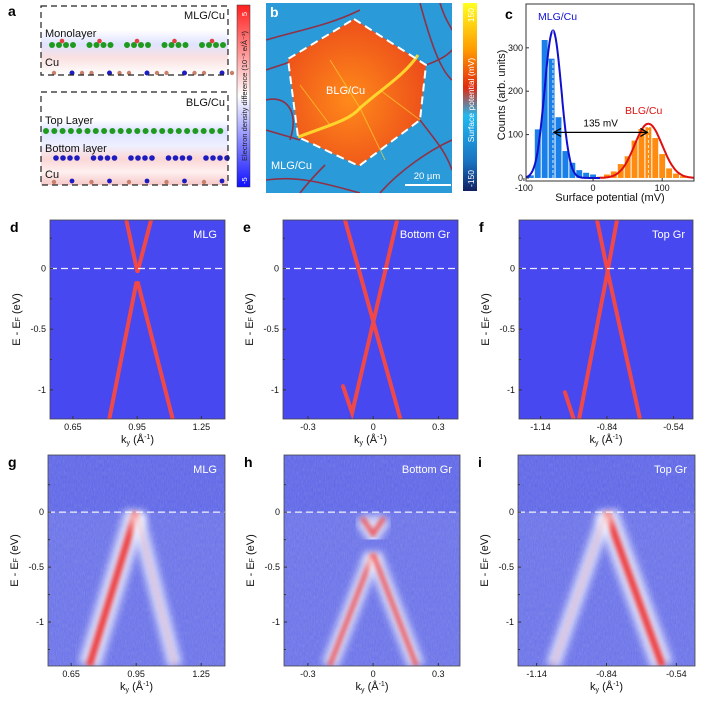 Image resolution: width=704 pixels, height=709 pixels. I want to click on panel-title: Top Gr, so click(668, 235).